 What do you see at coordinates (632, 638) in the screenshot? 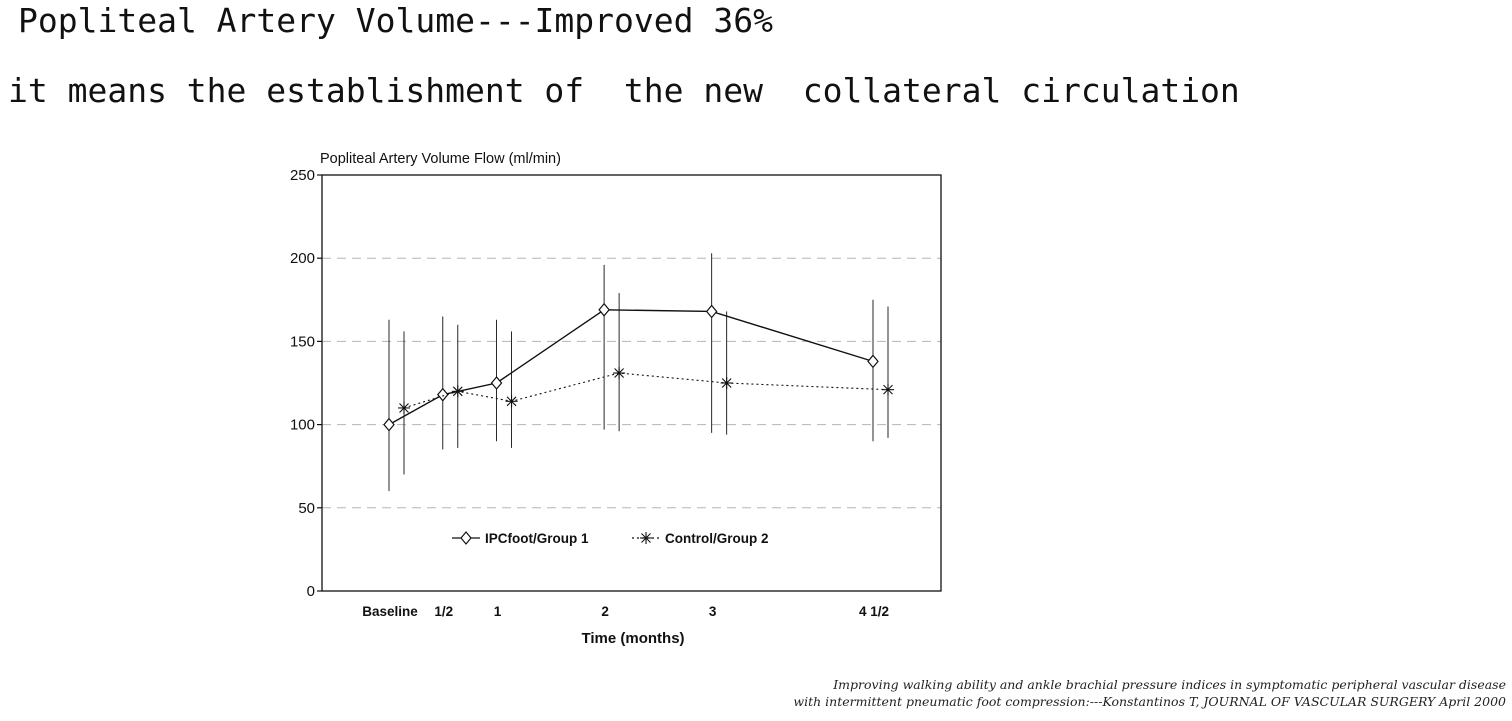
I see `x-axis-label: Time (months)` at bounding box center [632, 638].